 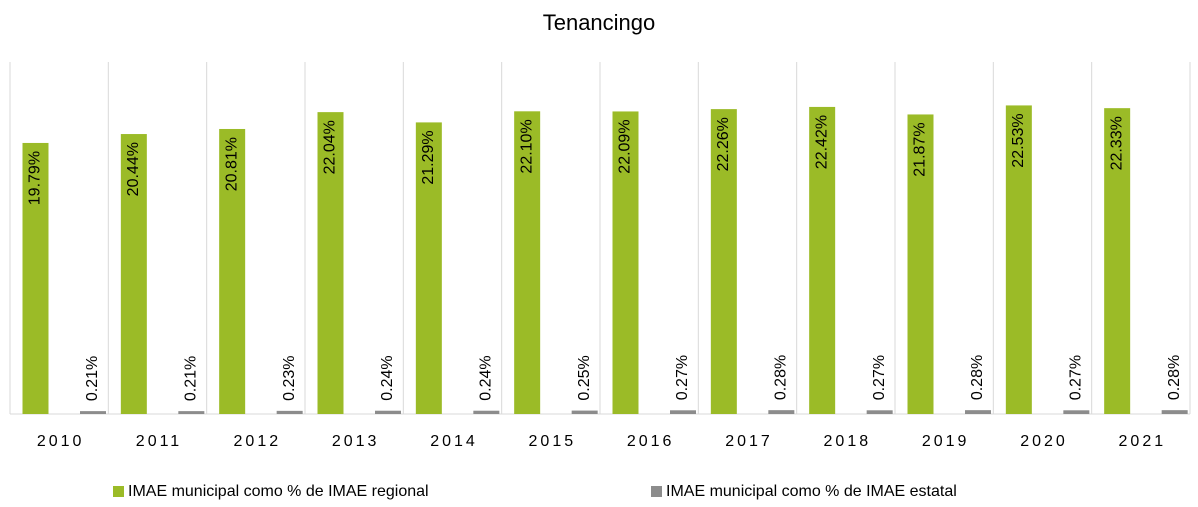 I want to click on data-label: 21.87%, so click(x=920, y=149).